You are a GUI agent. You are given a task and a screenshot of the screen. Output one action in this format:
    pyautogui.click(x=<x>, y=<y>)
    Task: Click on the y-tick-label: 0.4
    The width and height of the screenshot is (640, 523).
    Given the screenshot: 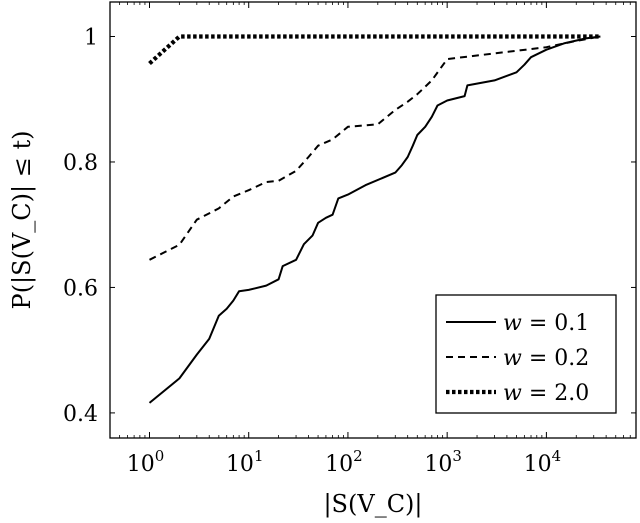 What is the action you would take?
    pyautogui.click(x=80, y=414)
    